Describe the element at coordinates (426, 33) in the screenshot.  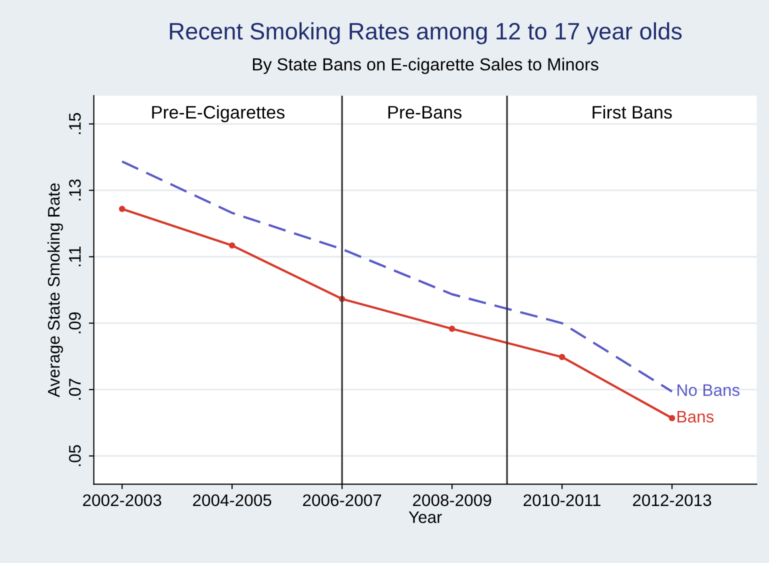
I see `chart-title: Recent Smoking Rates among 12 to 17 year olds` at that location.